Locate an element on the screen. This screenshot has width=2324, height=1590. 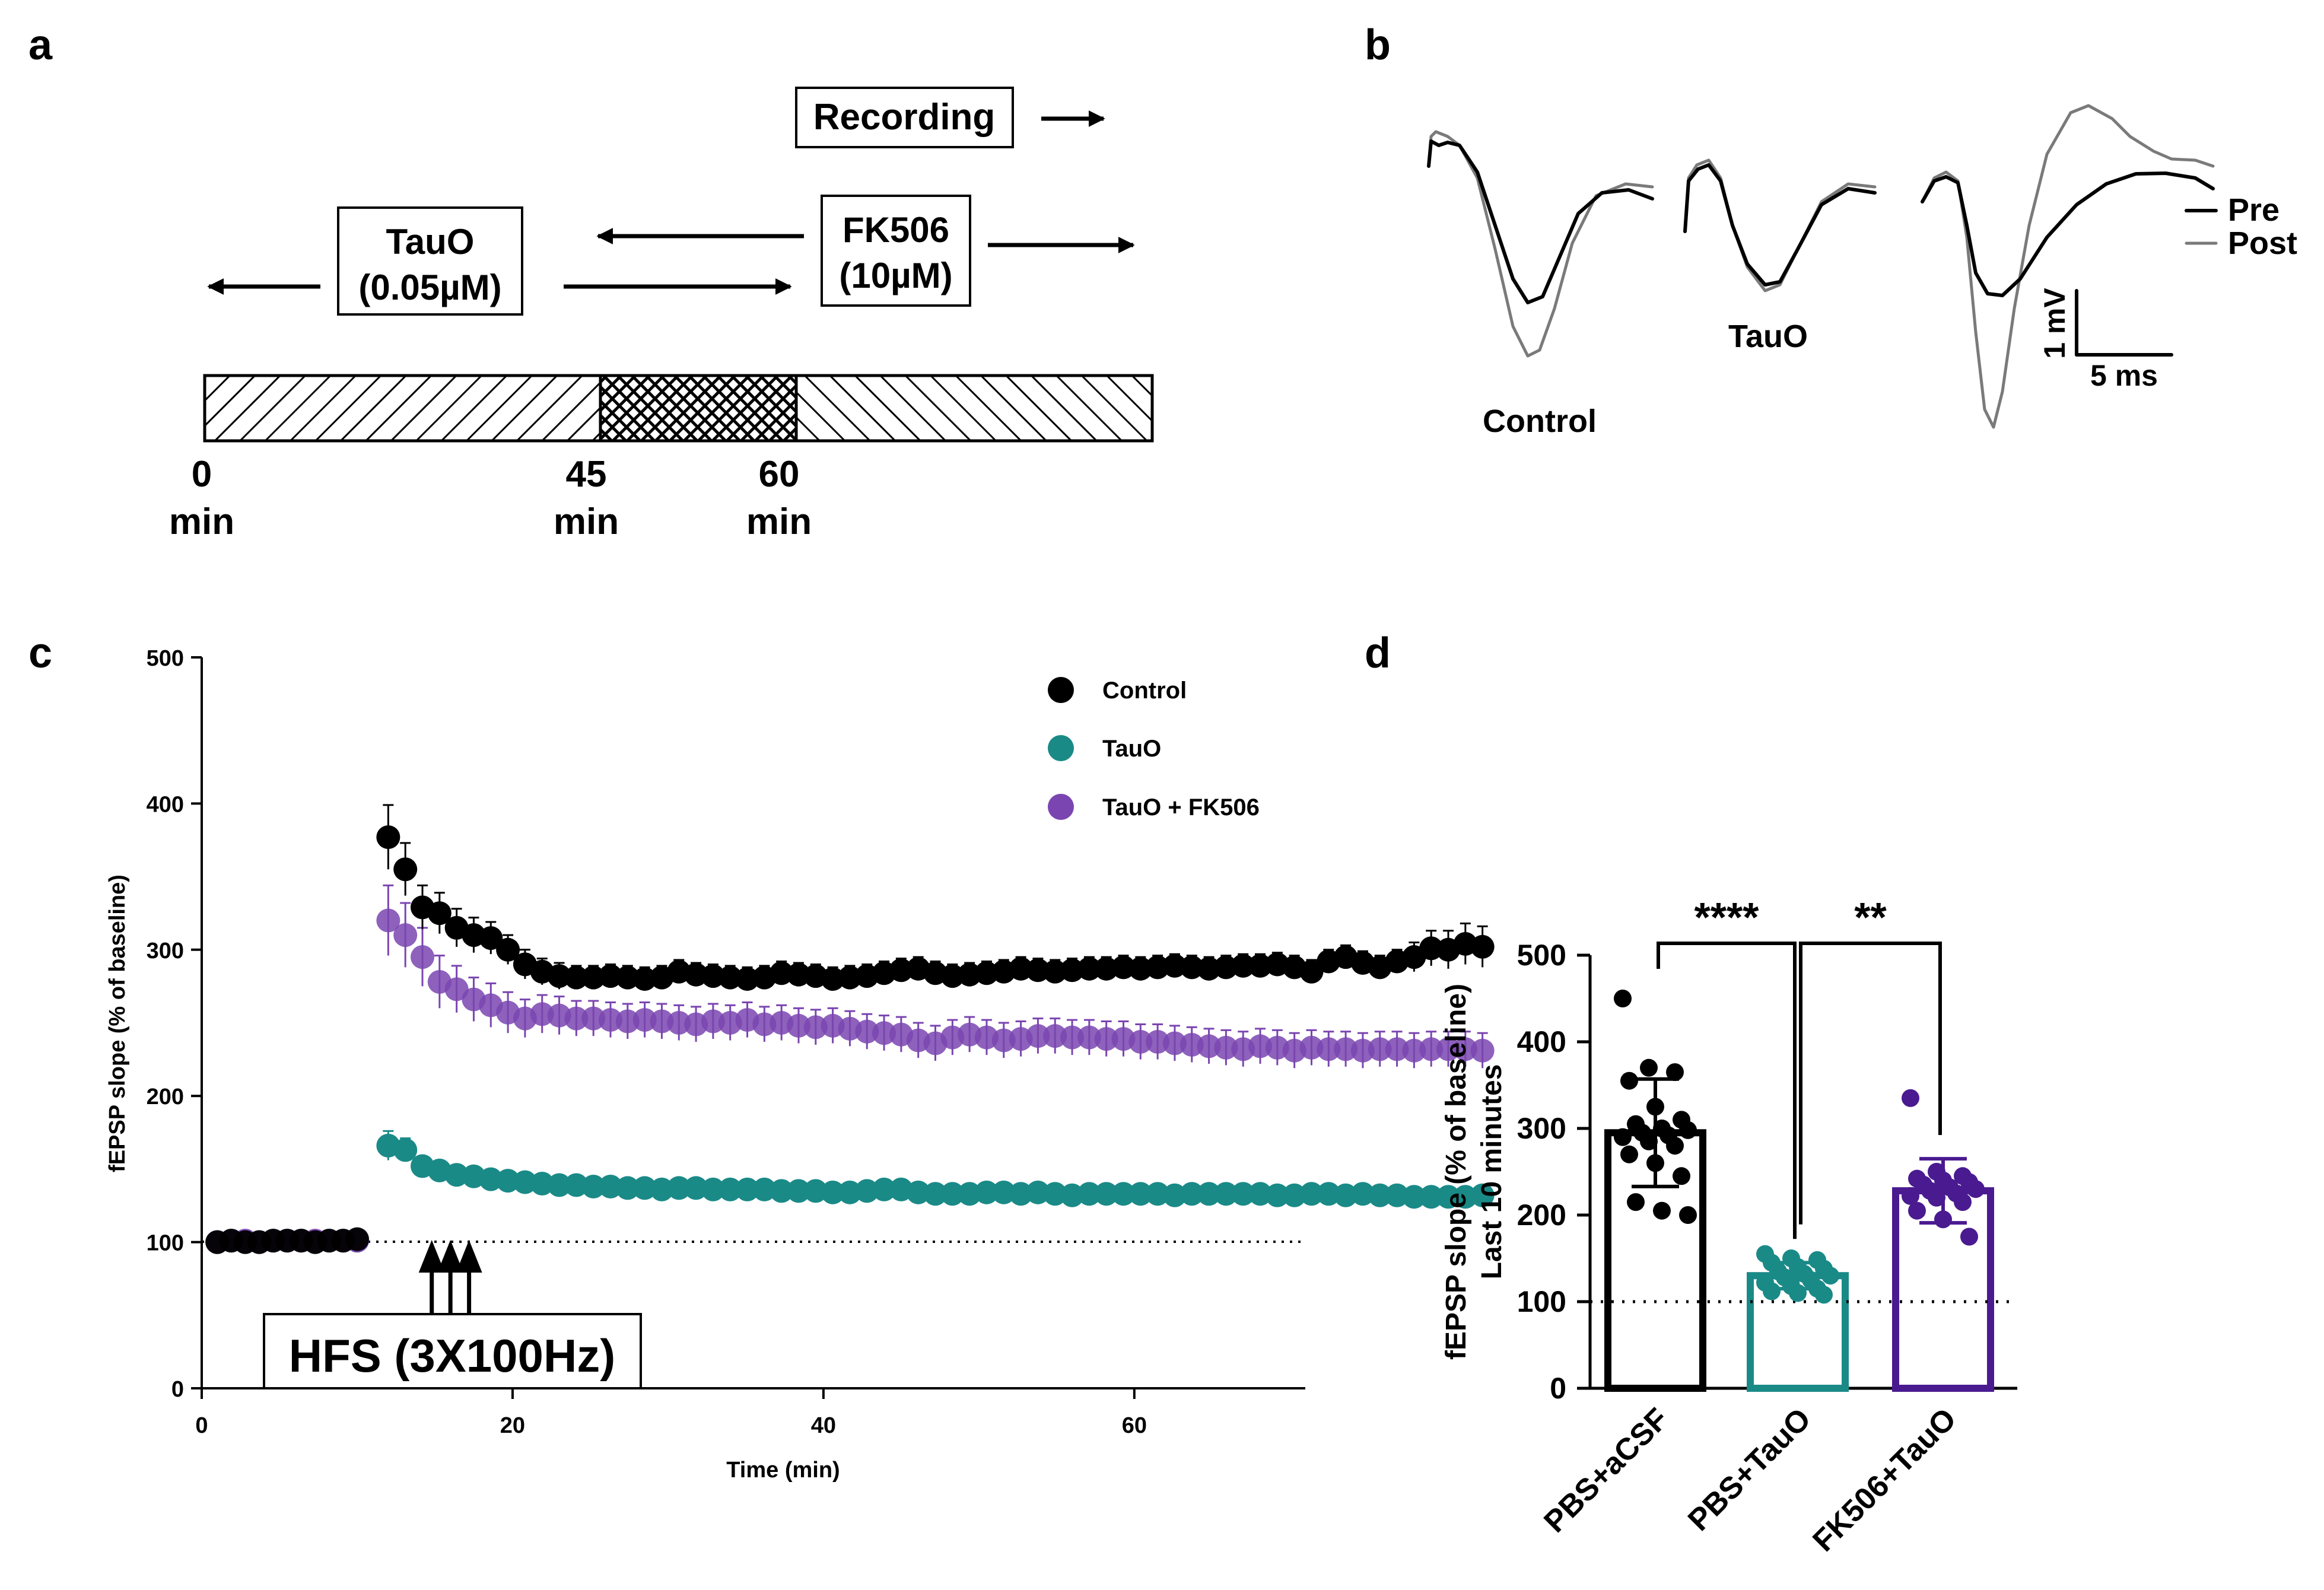
panel-b-traces is located at coordinates (1822, 266).